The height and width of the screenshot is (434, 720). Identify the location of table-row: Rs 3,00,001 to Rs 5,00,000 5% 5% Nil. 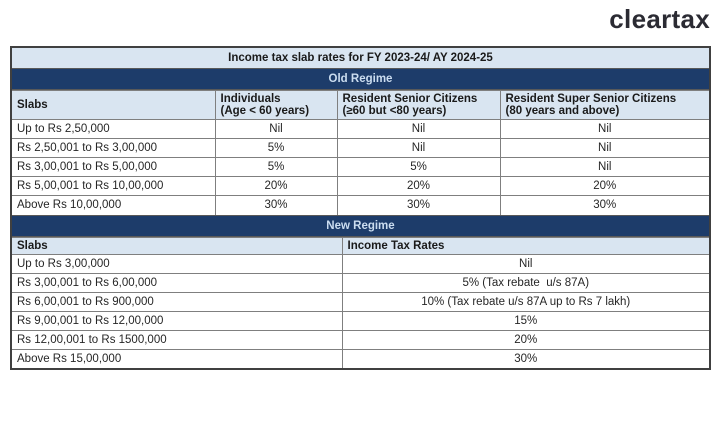
(360, 167).